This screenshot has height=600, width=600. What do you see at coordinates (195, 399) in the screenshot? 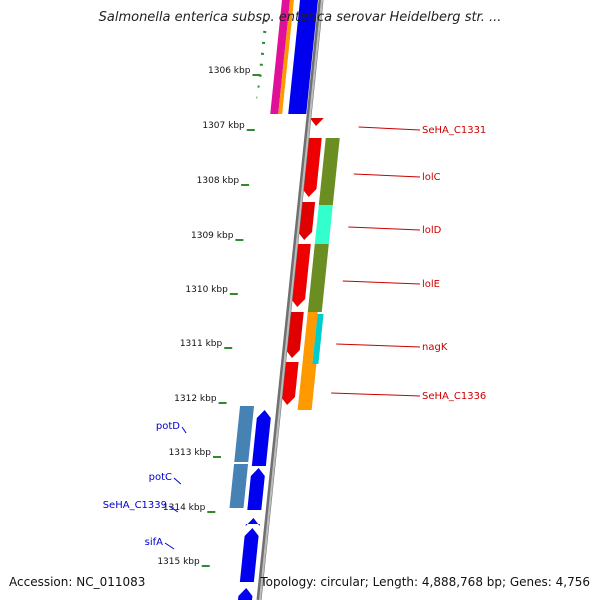
I see `tick-label: 1312 kbp` at bounding box center [195, 399].